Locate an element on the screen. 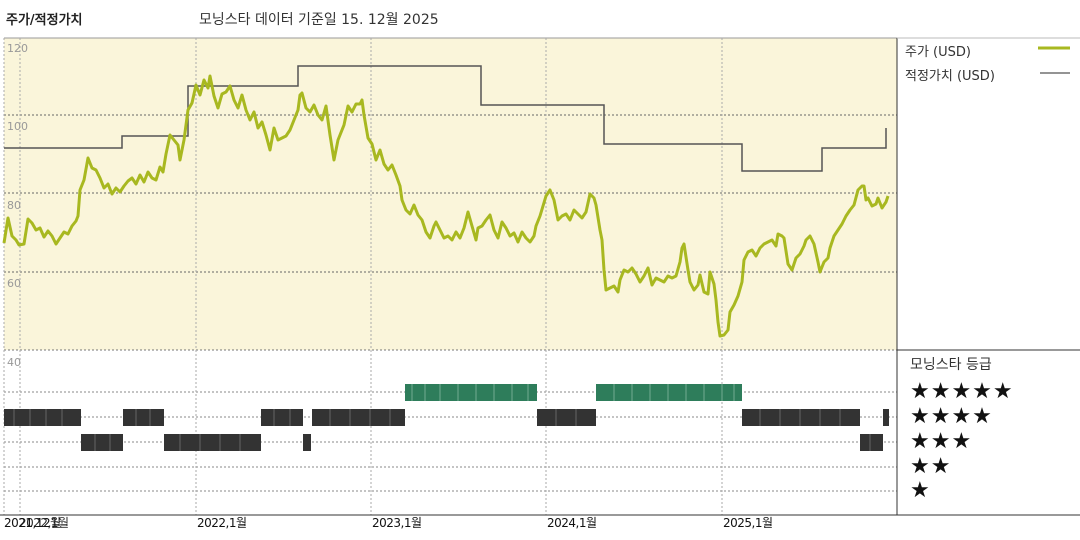 The height and width of the screenshot is (540, 1080). legend-price: 주가 (USD) is located at coordinates (938, 52).